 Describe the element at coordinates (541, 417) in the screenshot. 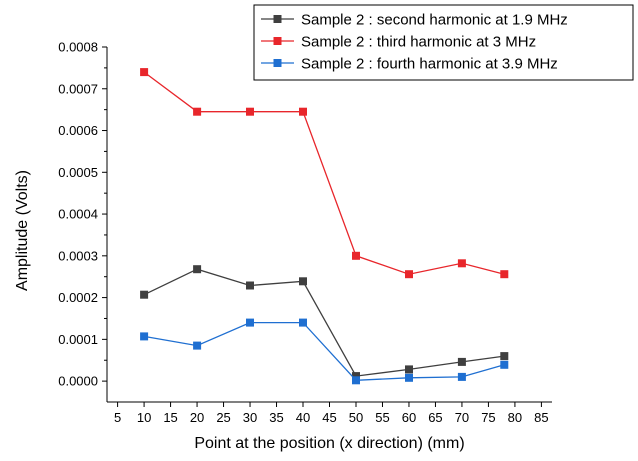

I see `x-tick-label: 85` at that location.